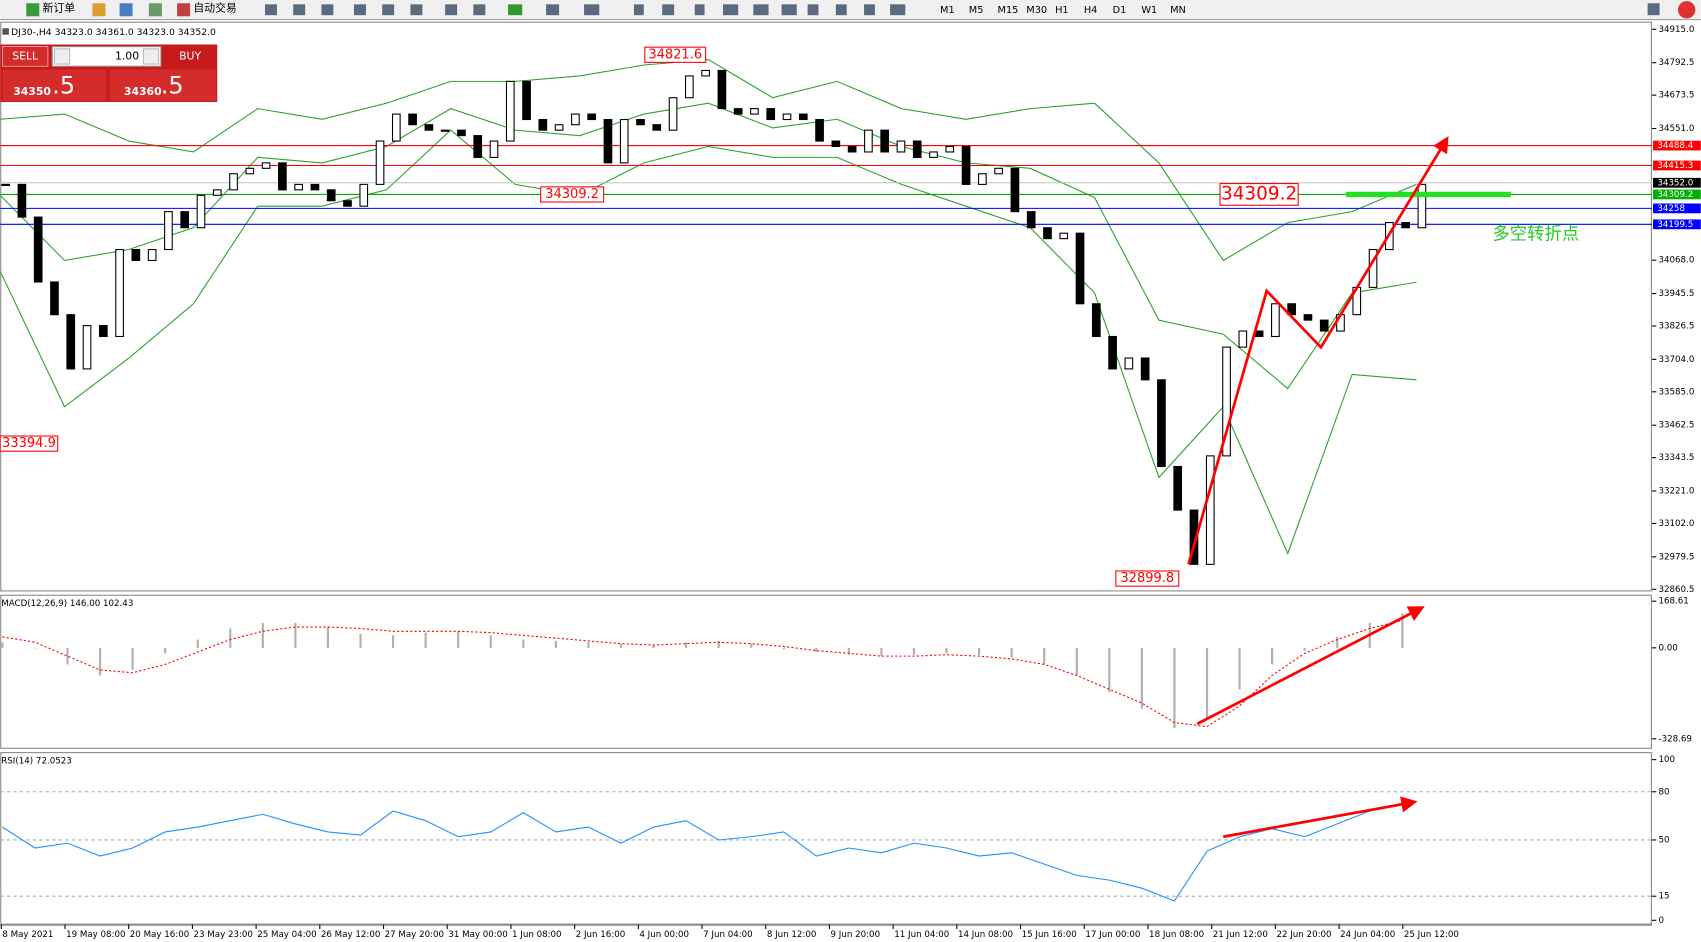  Describe the element at coordinates (1149, 10) in the screenshot. I see `timeframe-button: W1` at that location.